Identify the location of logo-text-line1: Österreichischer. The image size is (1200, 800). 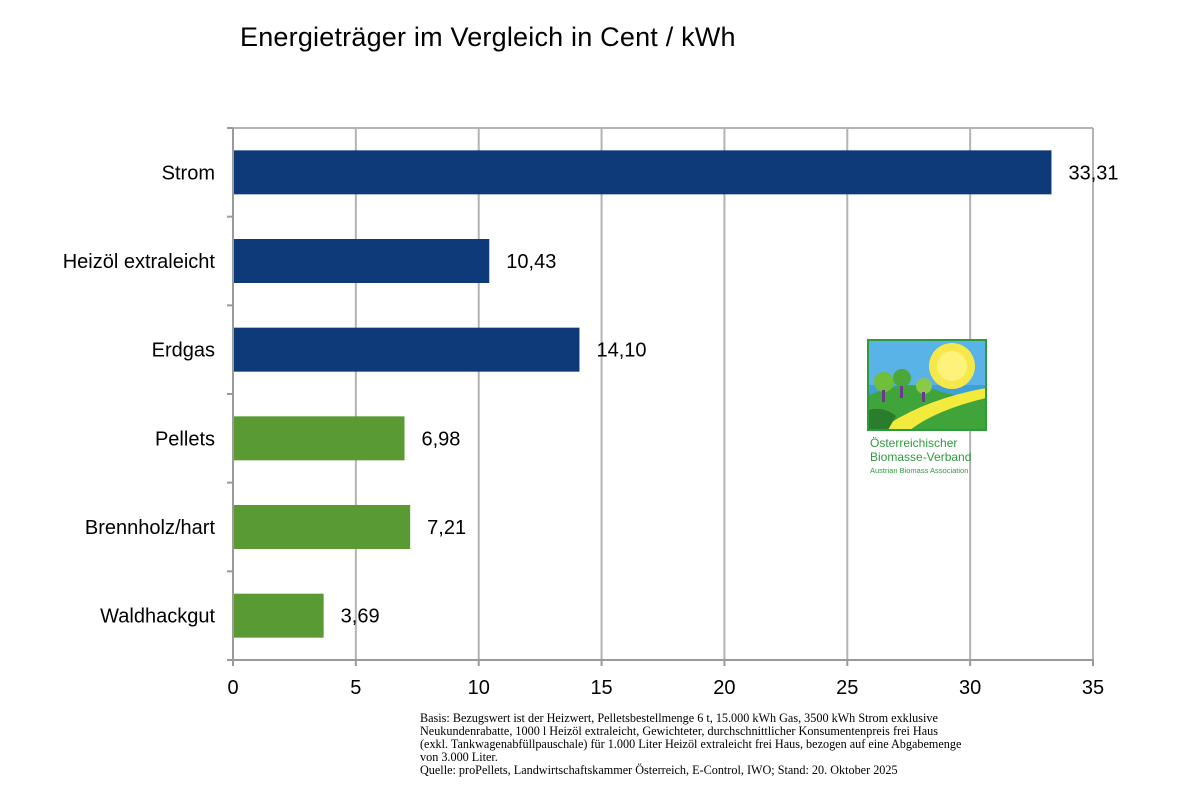
(914, 443).